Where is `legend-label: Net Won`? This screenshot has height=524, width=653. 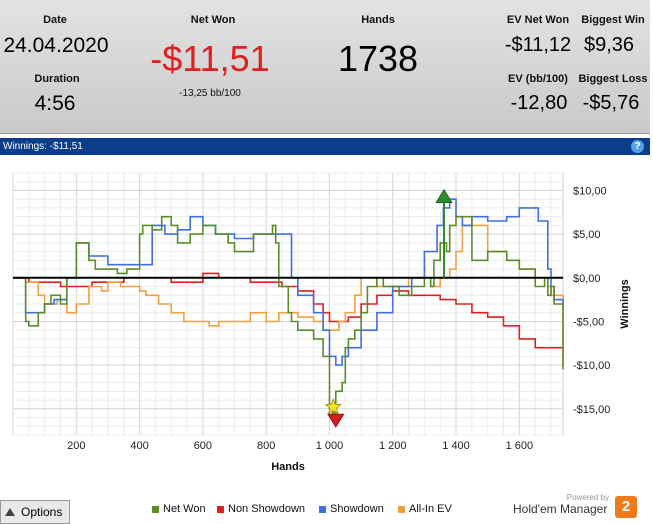 legend-label: Net Won is located at coordinates (184, 509).